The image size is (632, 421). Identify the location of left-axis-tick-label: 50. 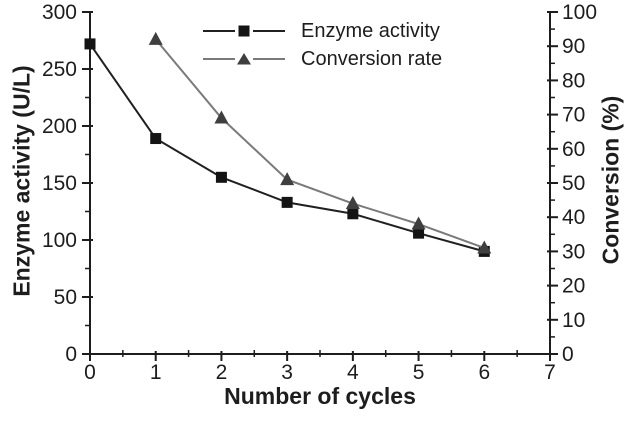
(65, 297).